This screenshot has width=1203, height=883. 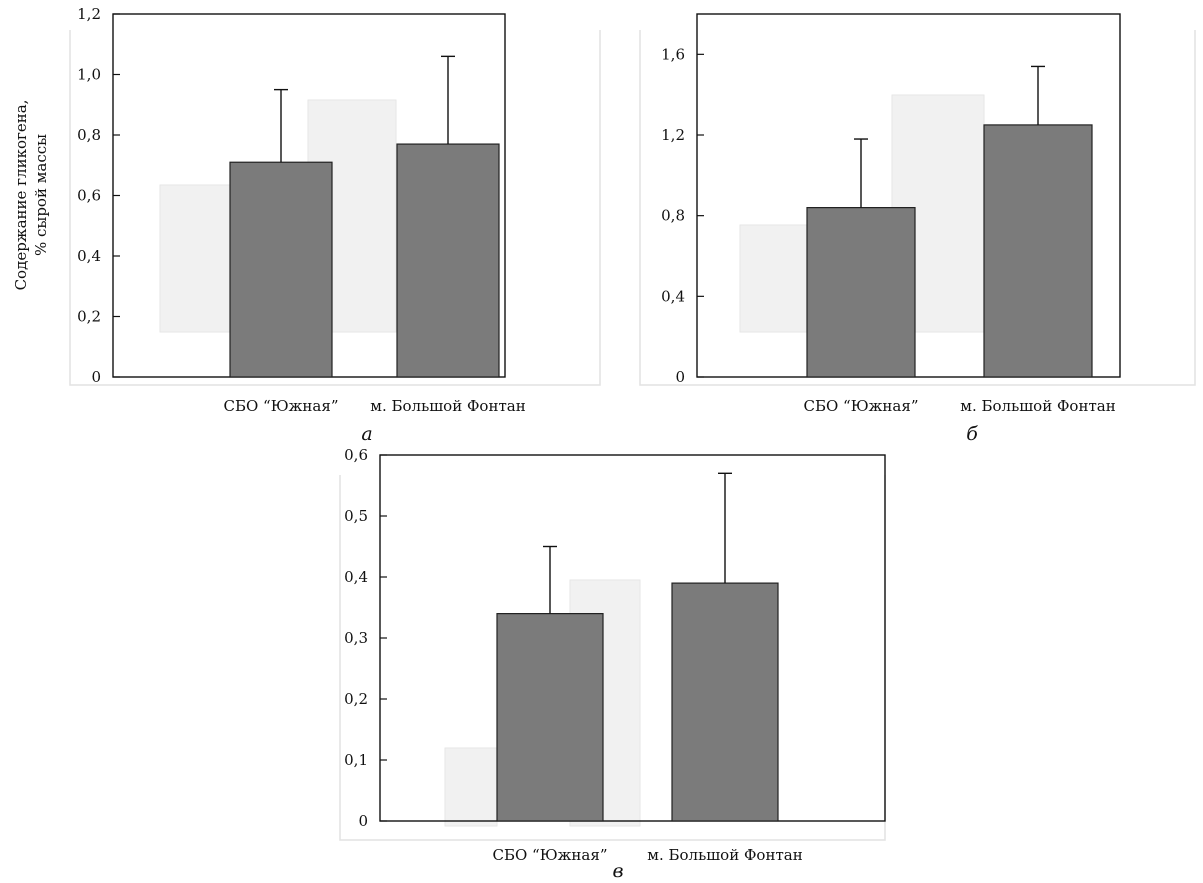 I want to click on y-tick-label: 1,0, so click(x=89, y=75).